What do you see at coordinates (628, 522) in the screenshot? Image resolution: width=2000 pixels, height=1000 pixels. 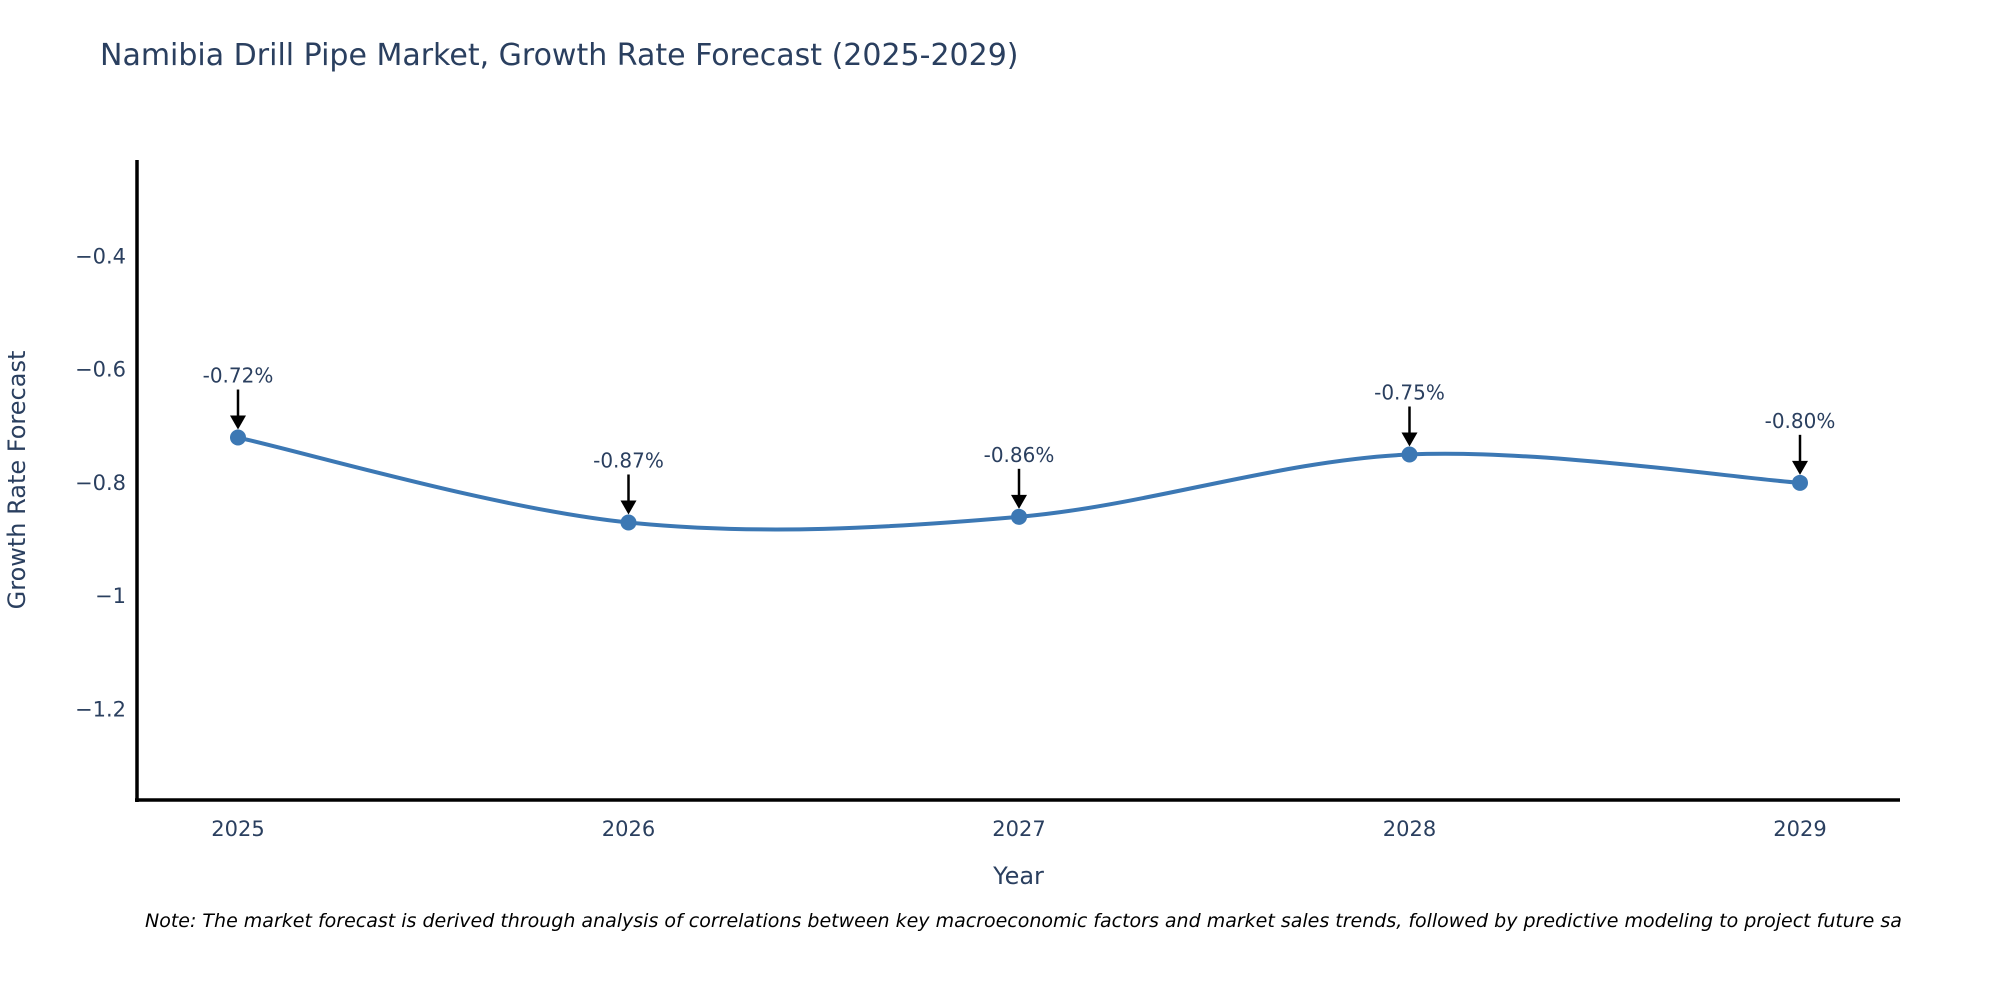 I see `data-point-2026` at bounding box center [628, 522].